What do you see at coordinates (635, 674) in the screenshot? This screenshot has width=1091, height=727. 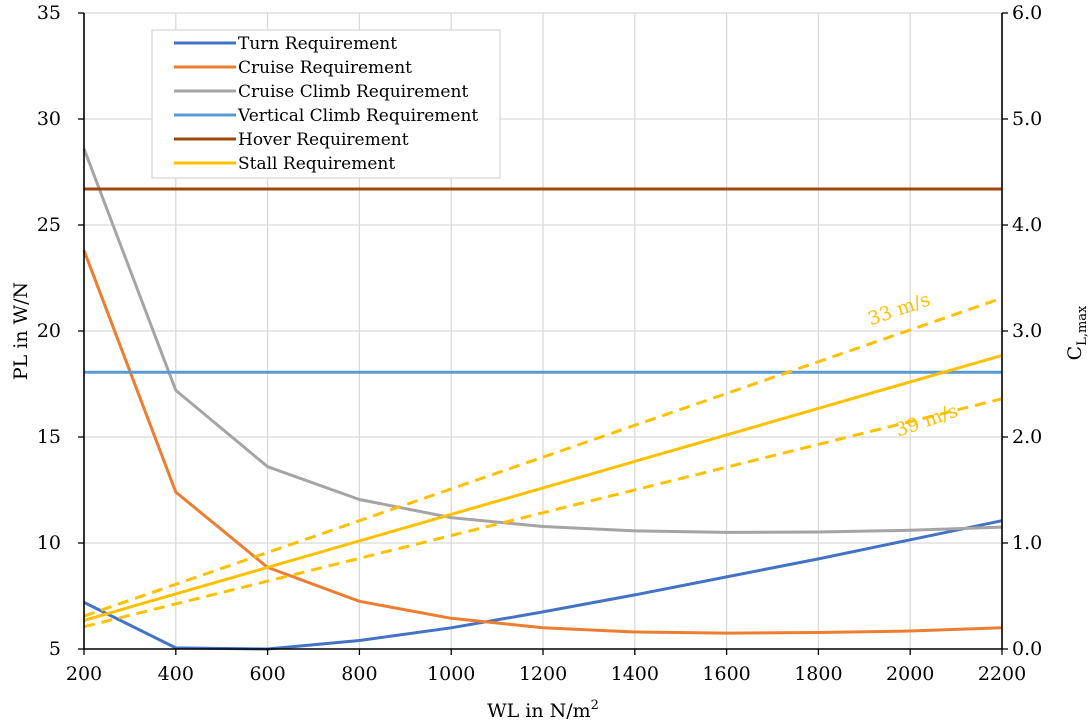 I see `x-tick-label: 1400` at bounding box center [635, 674].